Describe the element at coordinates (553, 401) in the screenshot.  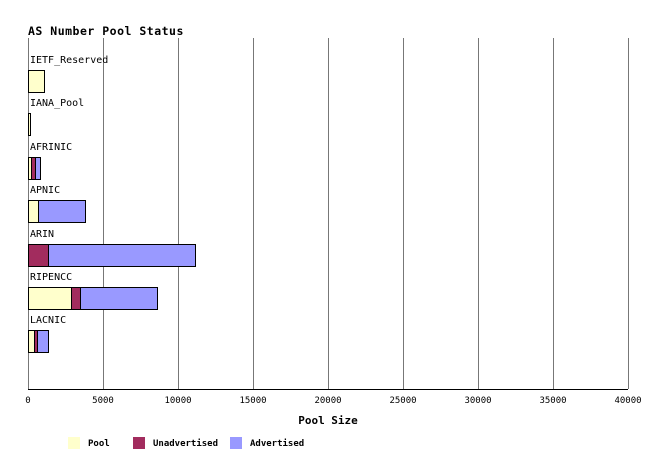
I see `x-tick-label-35000: 35000` at that location.